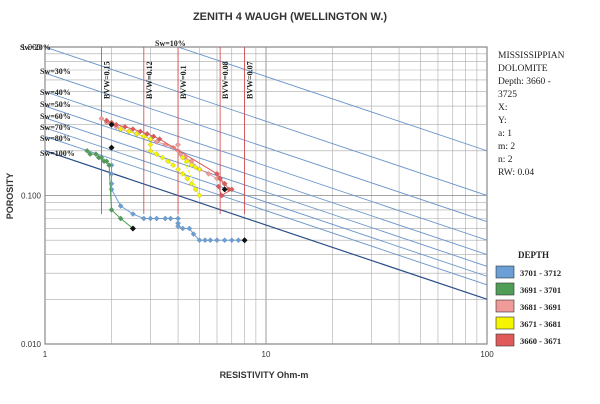 This screenshot has height=404, width=600. What do you see at coordinates (502, 121) in the screenshot?
I see `info-line: Y:` at bounding box center [502, 121].